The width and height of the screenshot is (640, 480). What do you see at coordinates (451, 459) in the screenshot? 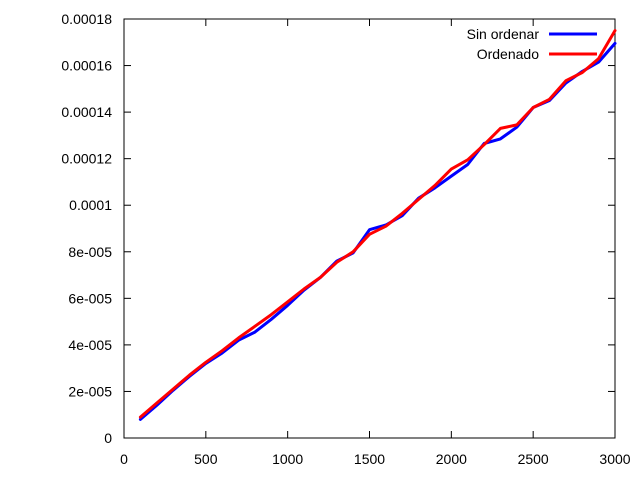
I see `x-tick-label: 2000` at bounding box center [451, 459].